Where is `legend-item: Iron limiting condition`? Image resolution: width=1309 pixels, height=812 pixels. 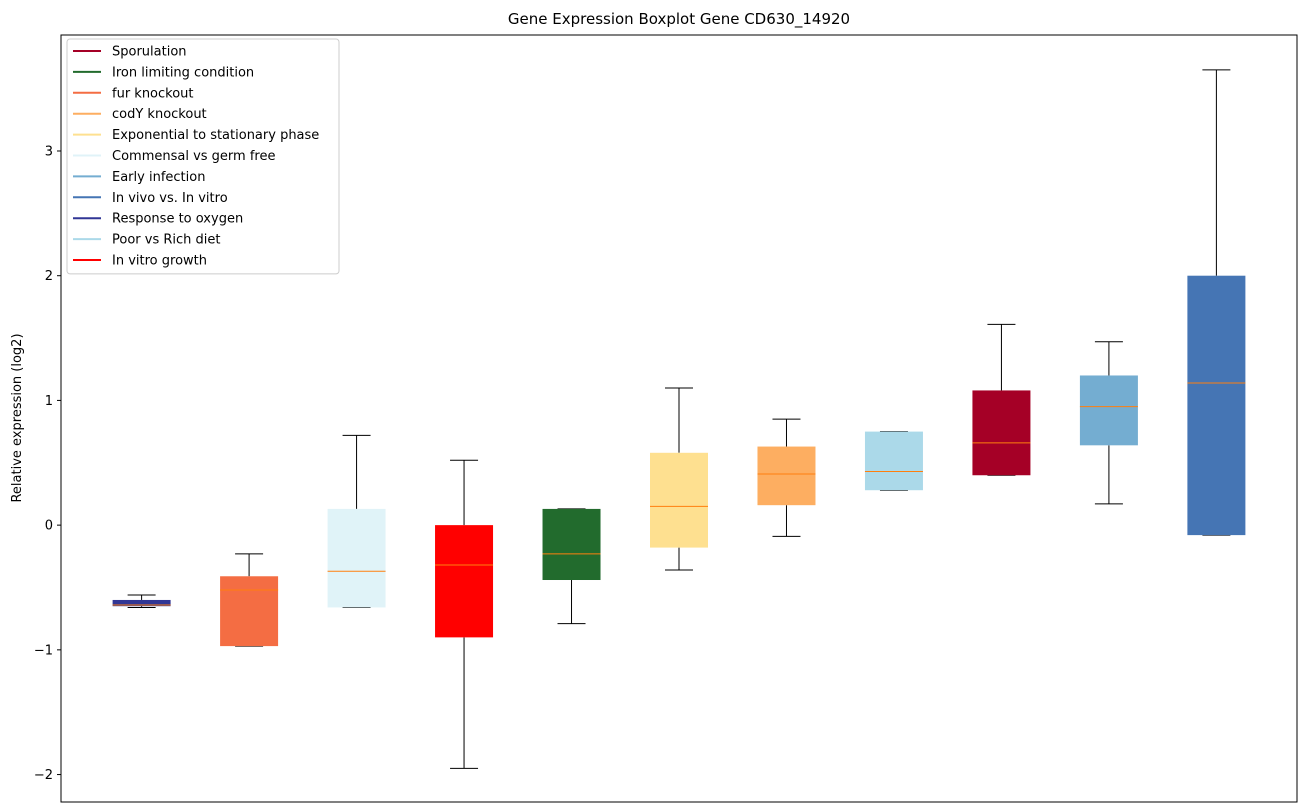 legend-item: Iron limiting condition is located at coordinates (163, 72).